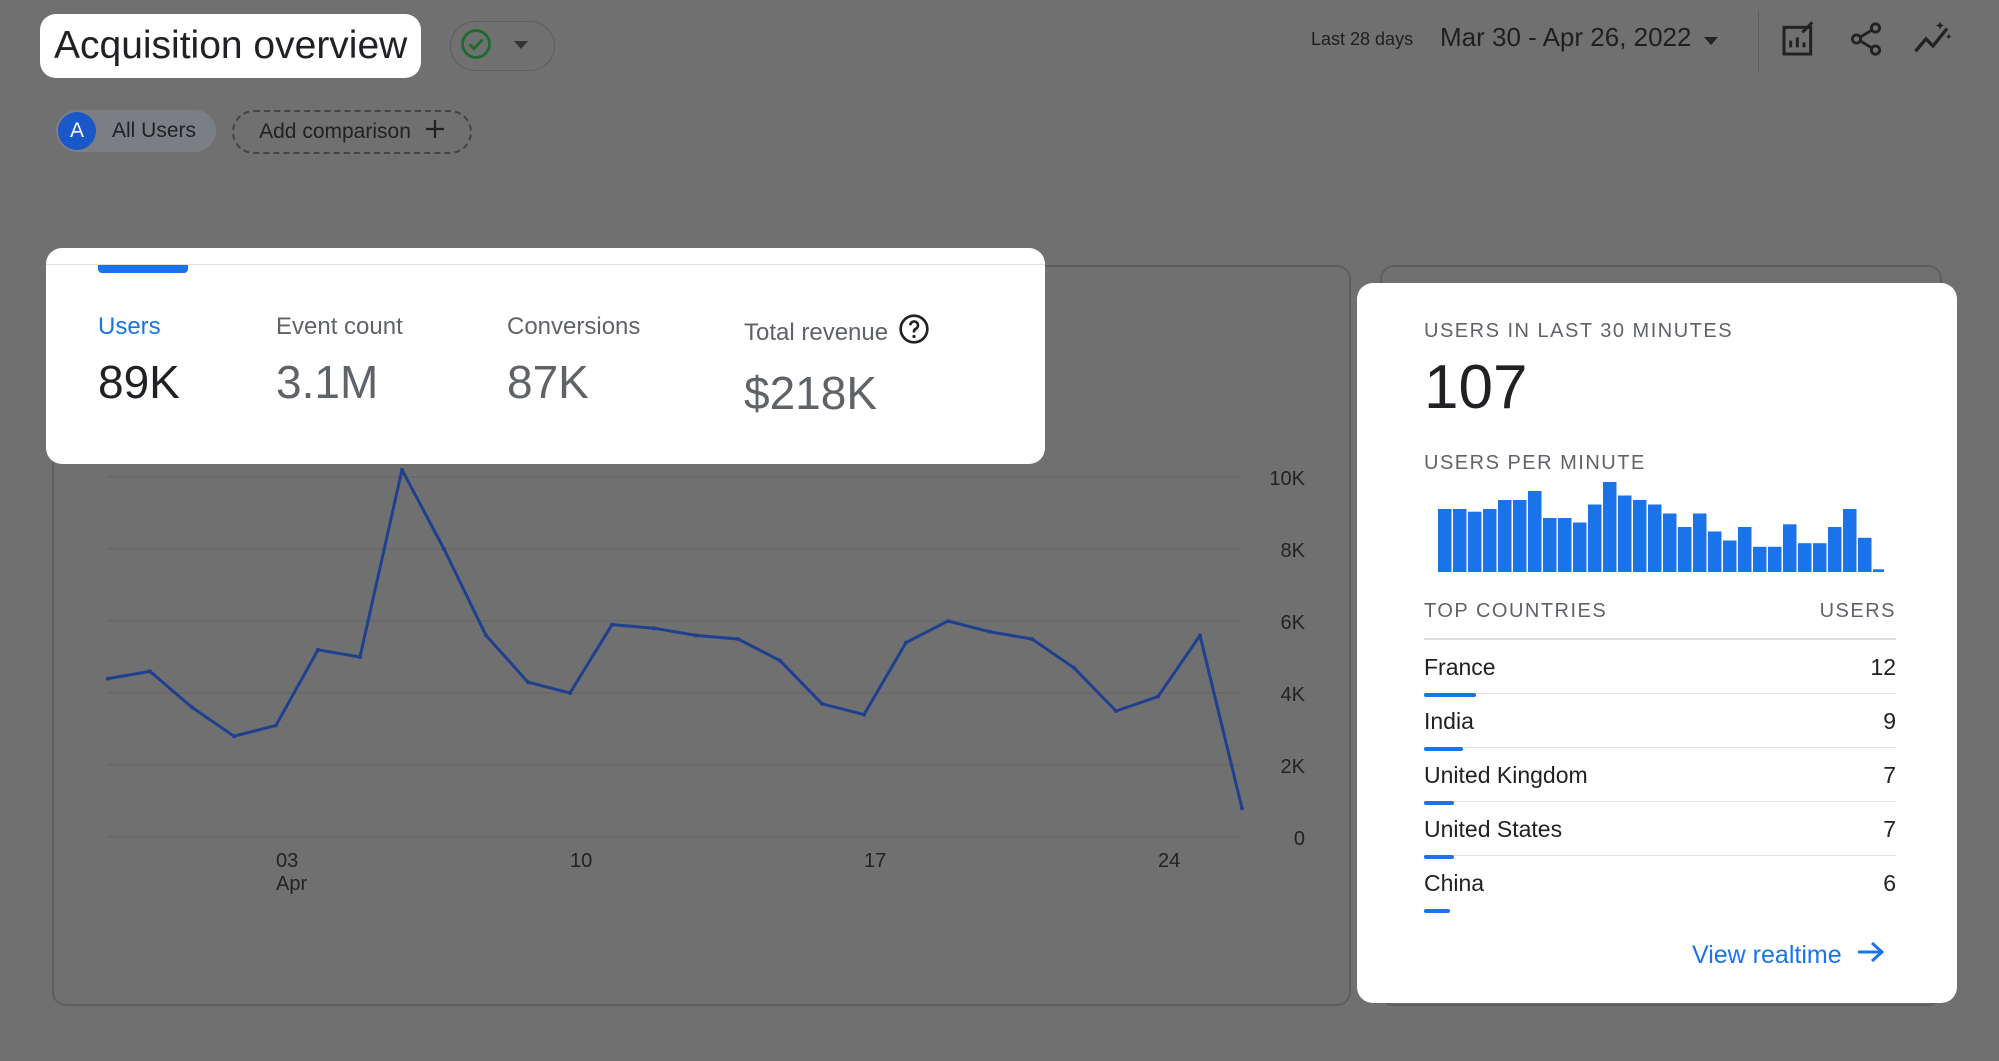 The width and height of the screenshot is (1999, 1061). I want to click on metrics-tabs-top-border, so click(545, 264).